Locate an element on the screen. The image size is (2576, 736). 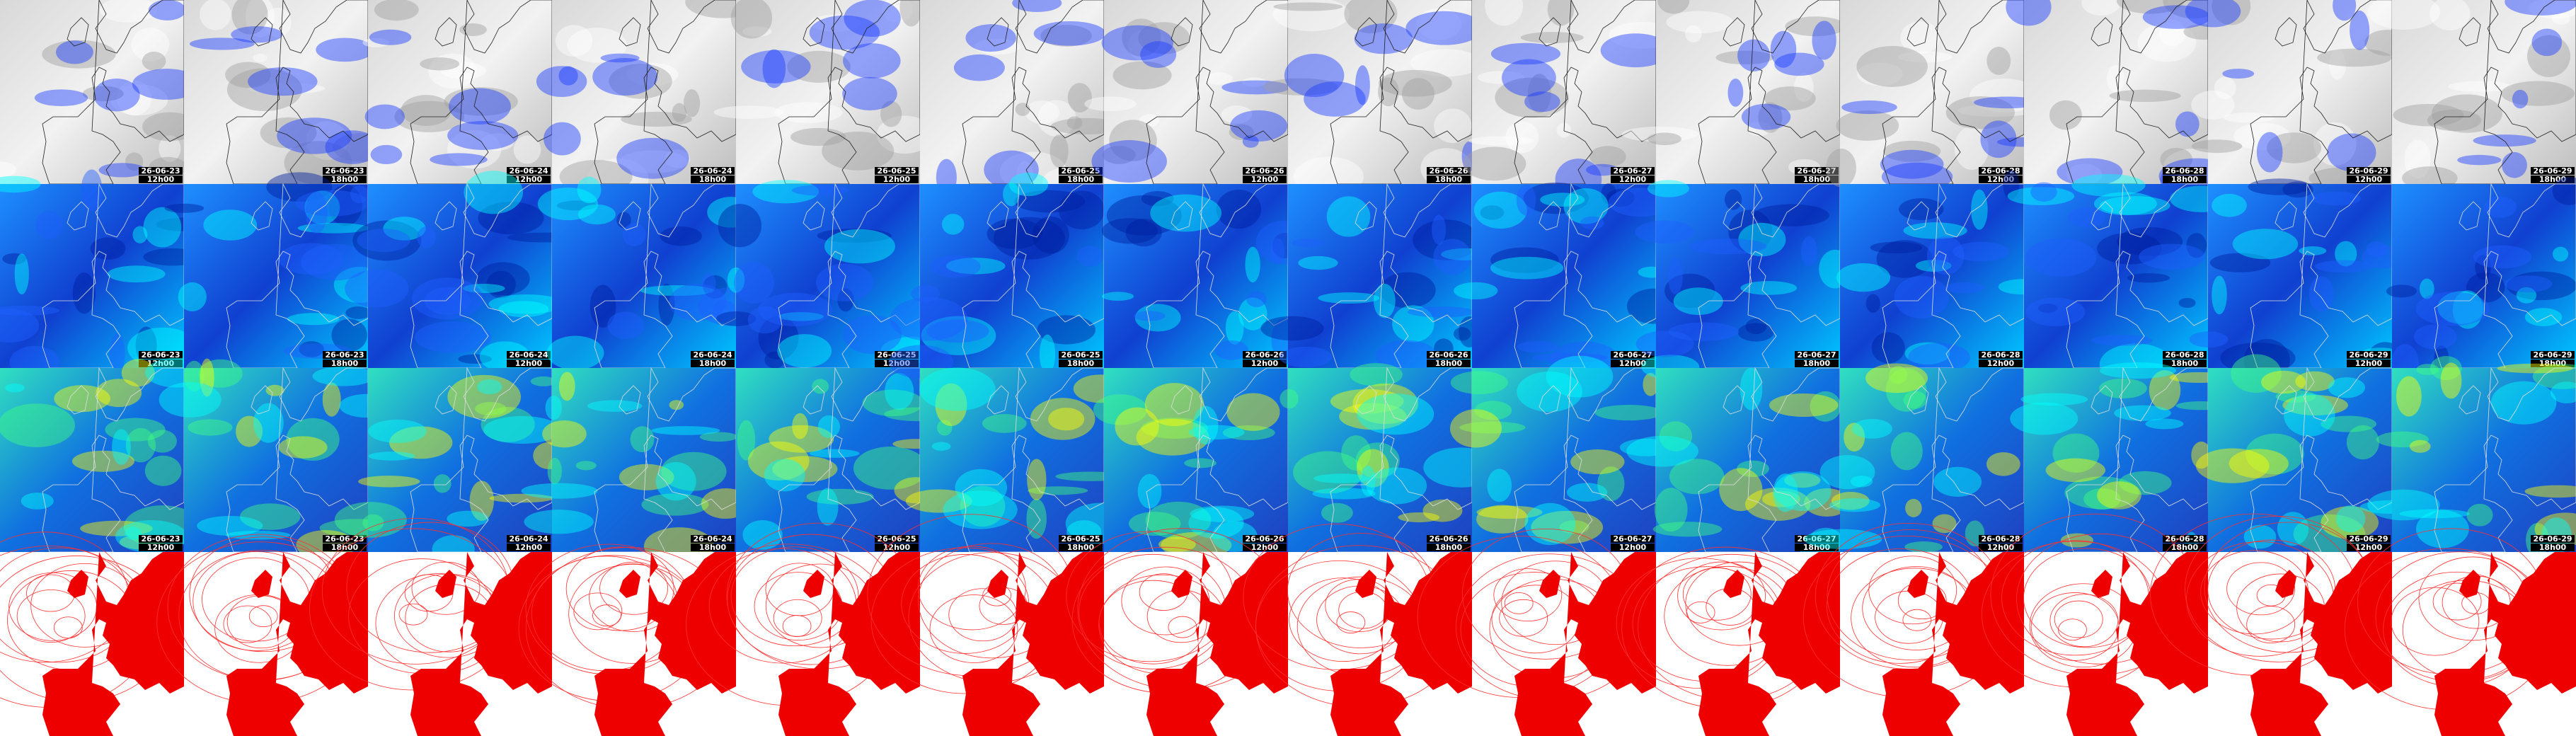
panel-date: 26-06-23 is located at coordinates (160, 355).